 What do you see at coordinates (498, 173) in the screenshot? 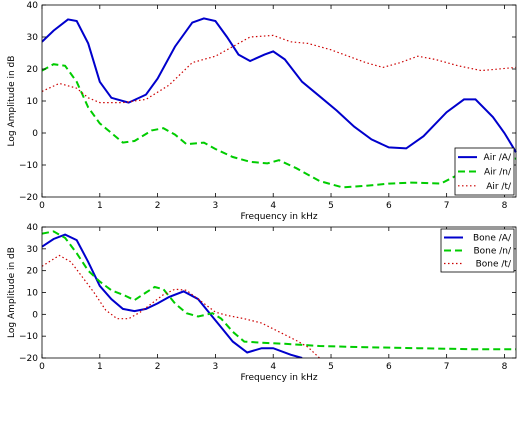
I see `legend-label: Air /n/` at bounding box center [498, 173].